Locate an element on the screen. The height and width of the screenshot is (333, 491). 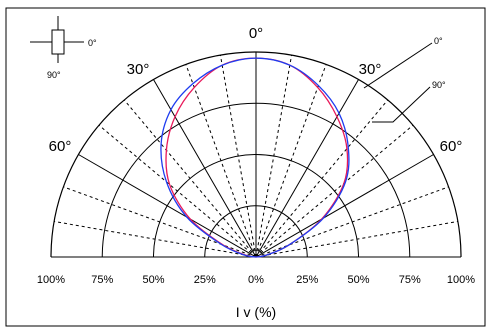
spoke-neg60 is located at coordinates (167, 206).